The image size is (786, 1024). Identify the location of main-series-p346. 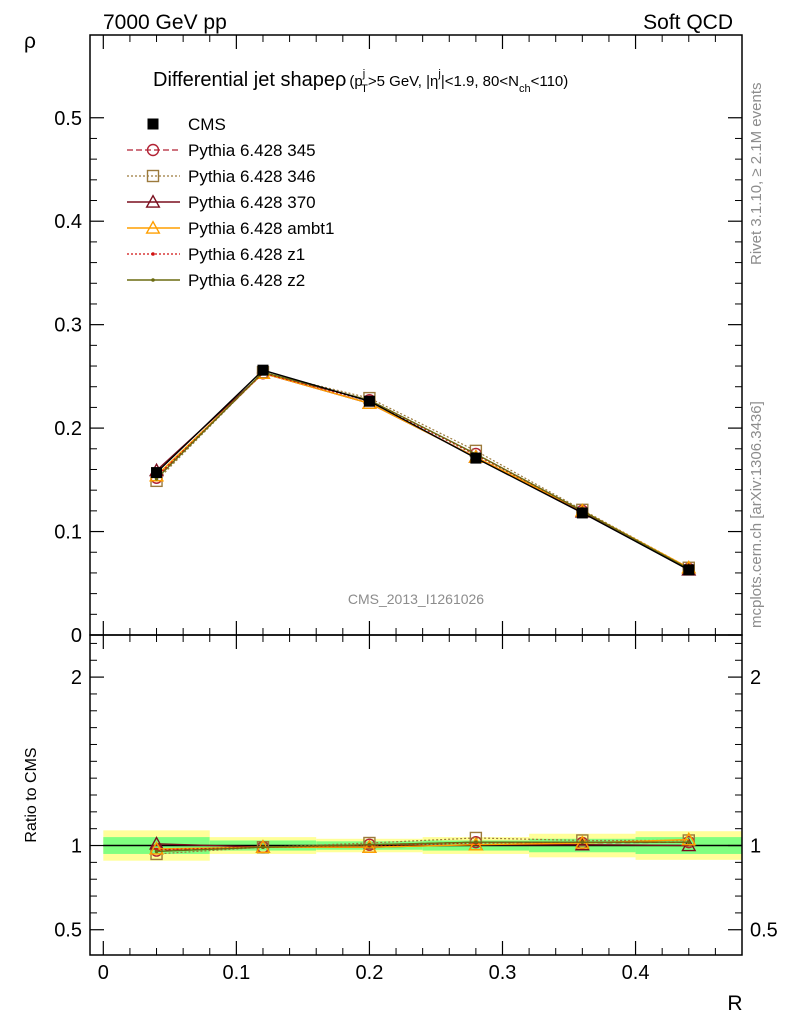
(422, 470).